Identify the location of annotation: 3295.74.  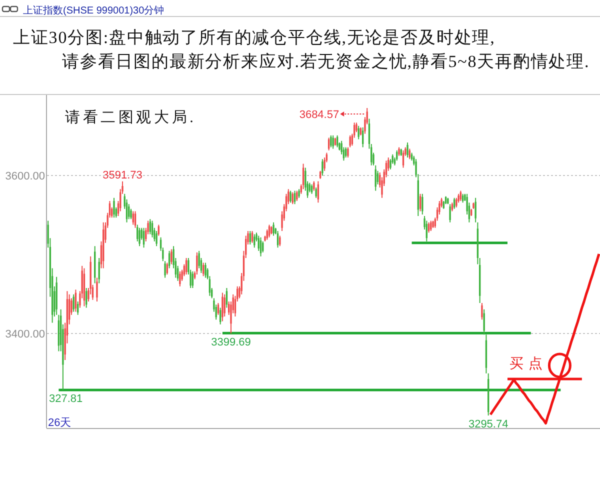
(488, 424).